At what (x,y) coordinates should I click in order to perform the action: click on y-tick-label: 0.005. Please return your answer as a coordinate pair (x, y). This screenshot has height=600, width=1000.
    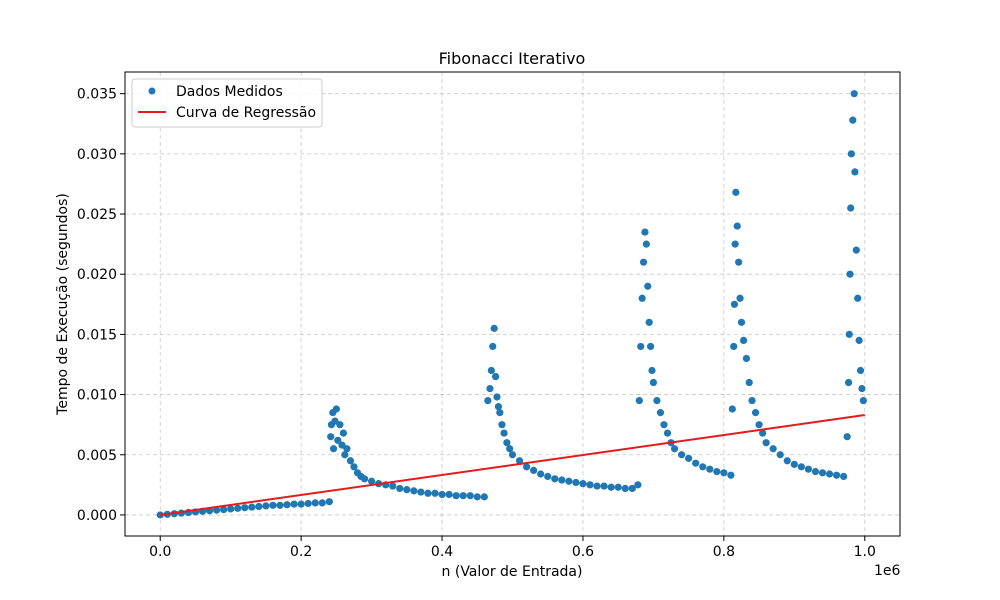
    Looking at the image, I should click on (97, 456).